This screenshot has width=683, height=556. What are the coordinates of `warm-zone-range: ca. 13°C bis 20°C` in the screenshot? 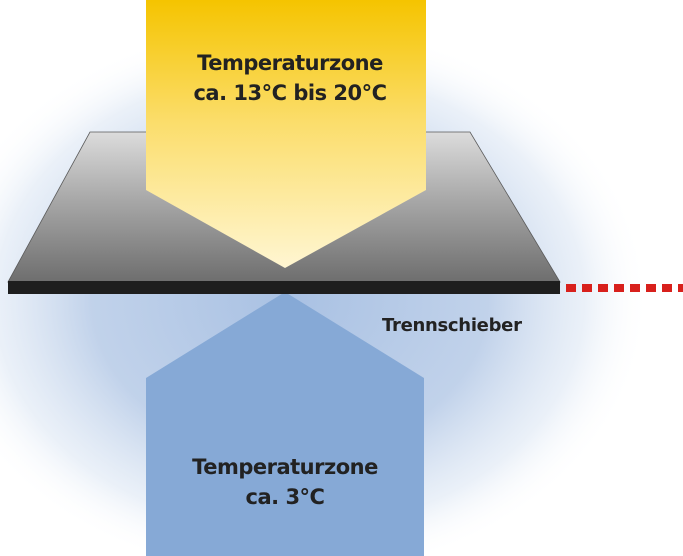 It's located at (290, 93).